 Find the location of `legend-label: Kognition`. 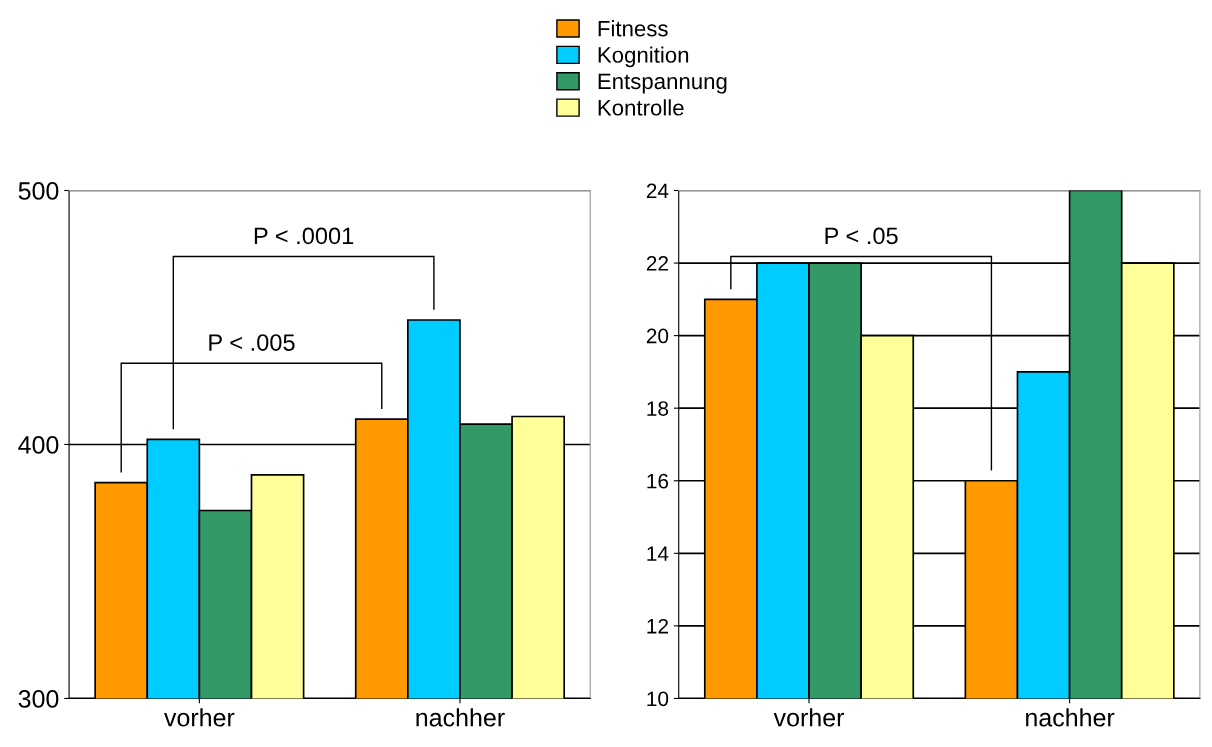

legend-label: Kognition is located at coordinates (643, 57).